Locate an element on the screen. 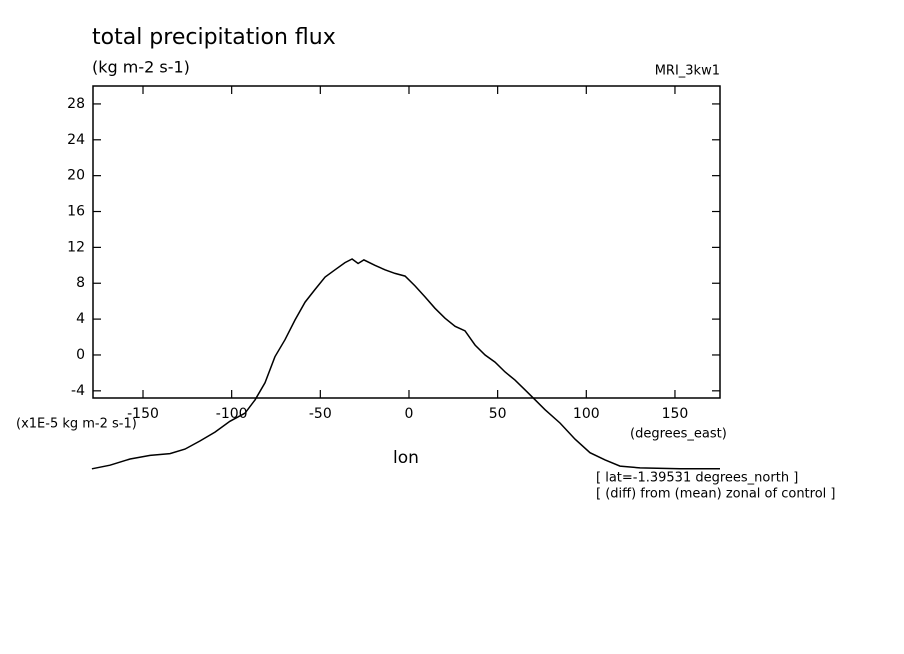 This screenshot has width=904, height=654. y-tick-label: 8 is located at coordinates (80, 283).